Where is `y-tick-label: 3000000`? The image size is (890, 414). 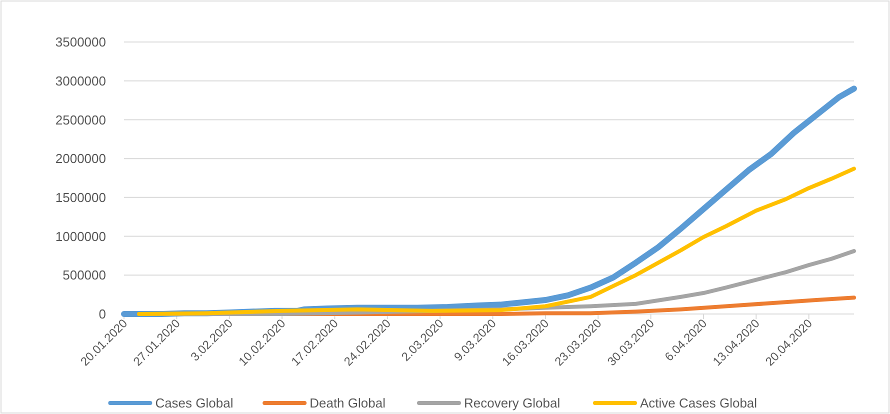 y-tick-label: 3000000 is located at coordinates (80, 80).